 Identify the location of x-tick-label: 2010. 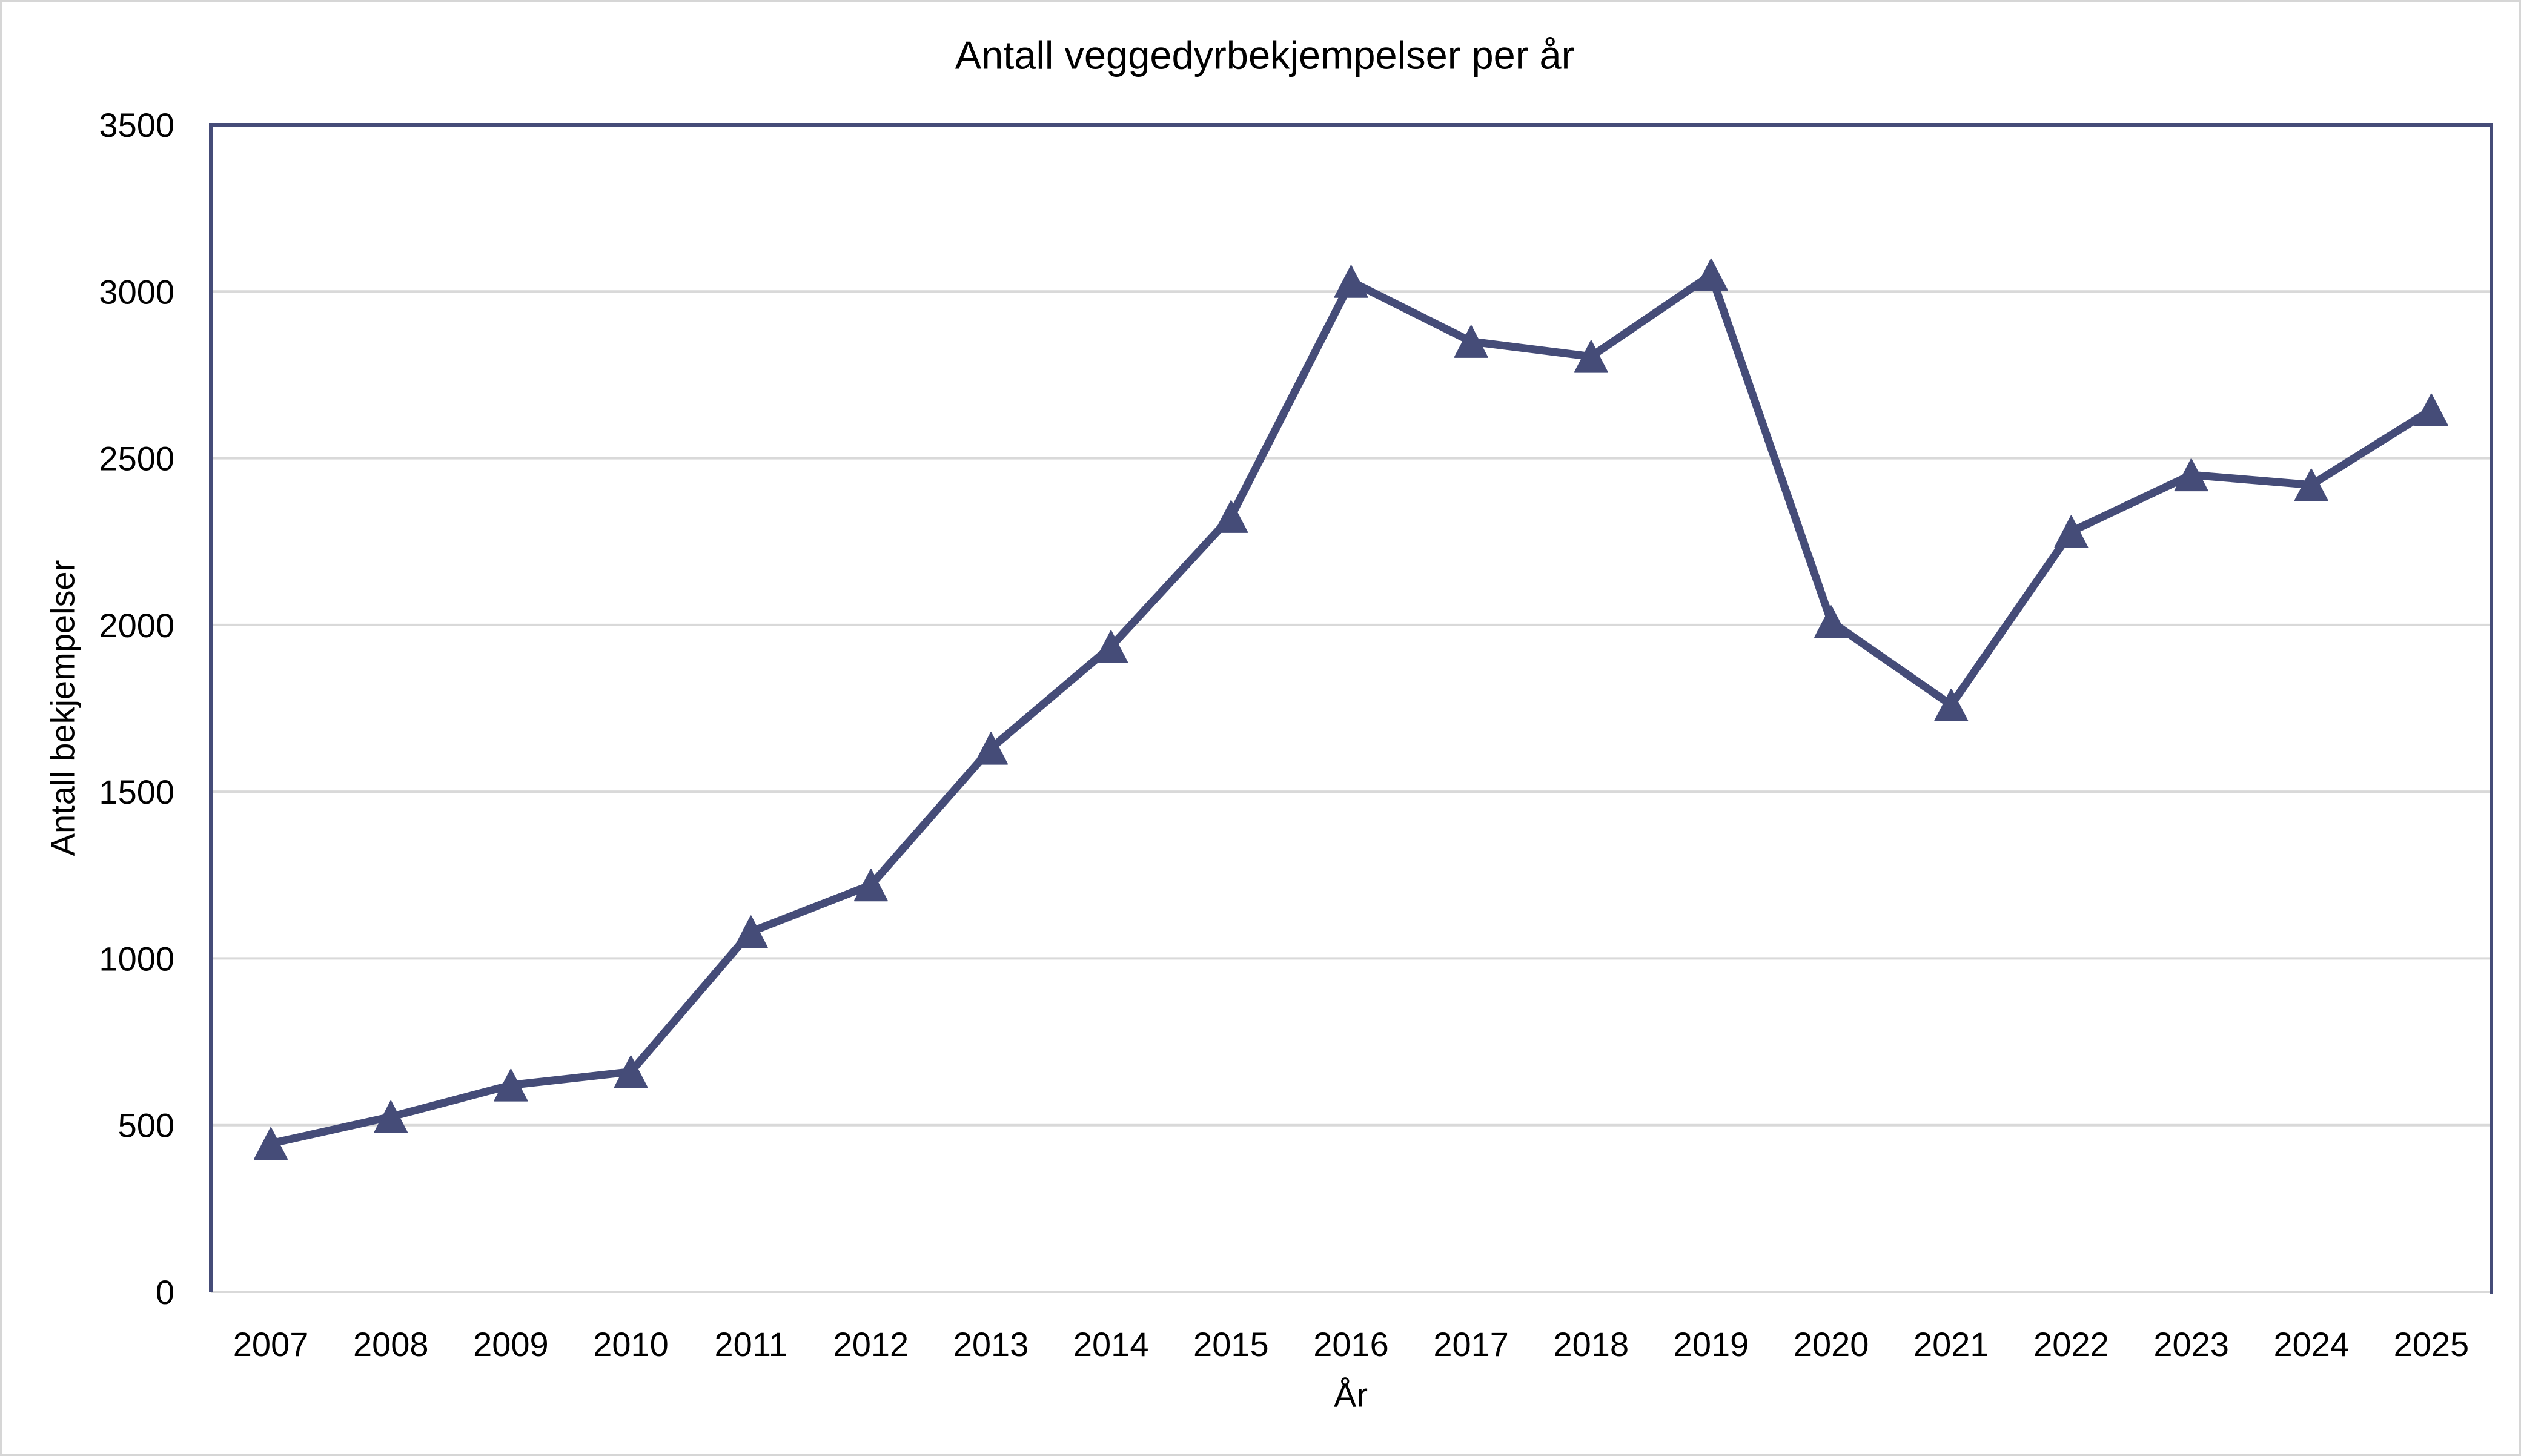
(631, 1344).